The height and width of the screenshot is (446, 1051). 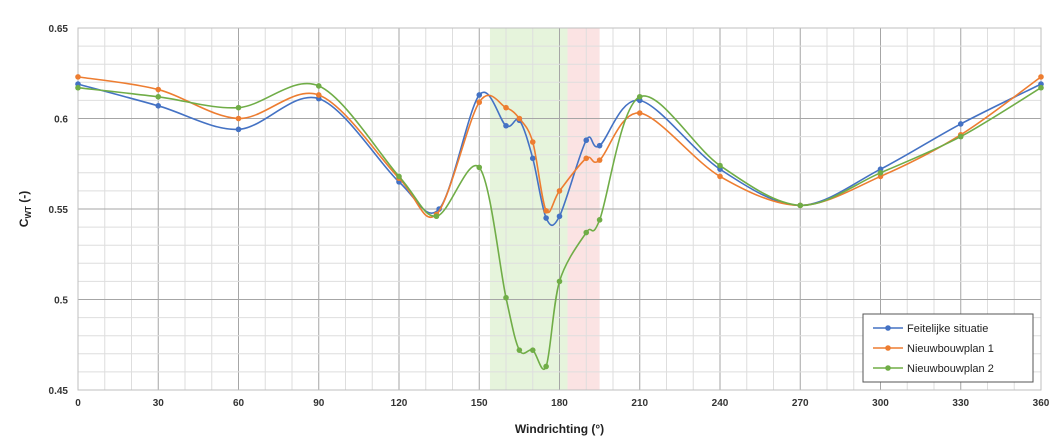 I want to click on y-axis-tick-labels: 0.45 0.5 0.55 0.6 0.65, so click(x=59, y=210).